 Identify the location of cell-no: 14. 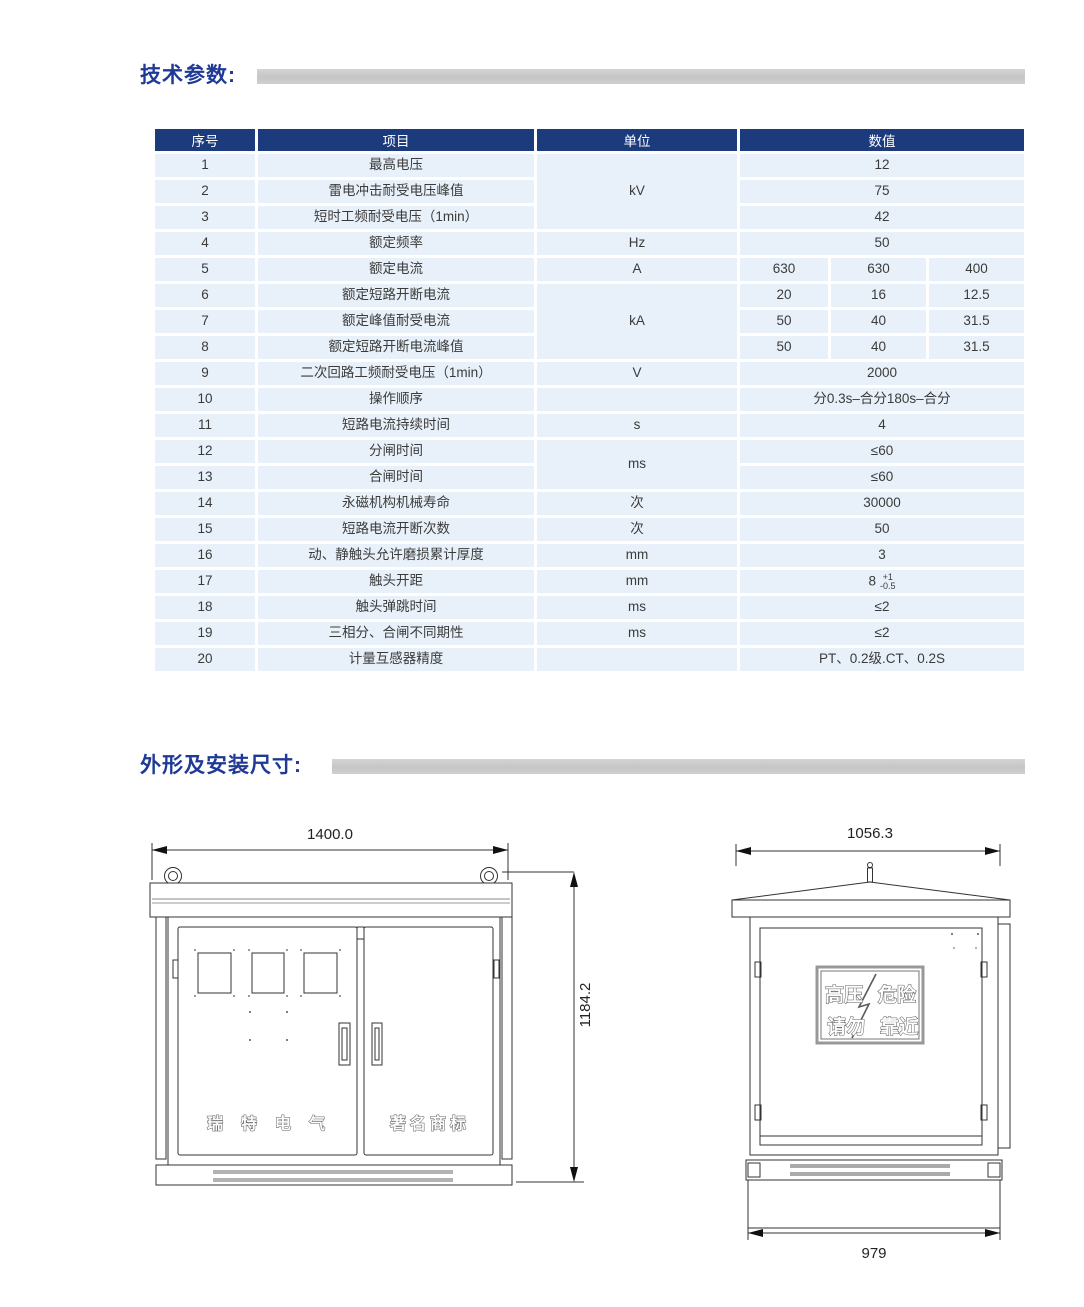
(205, 503).